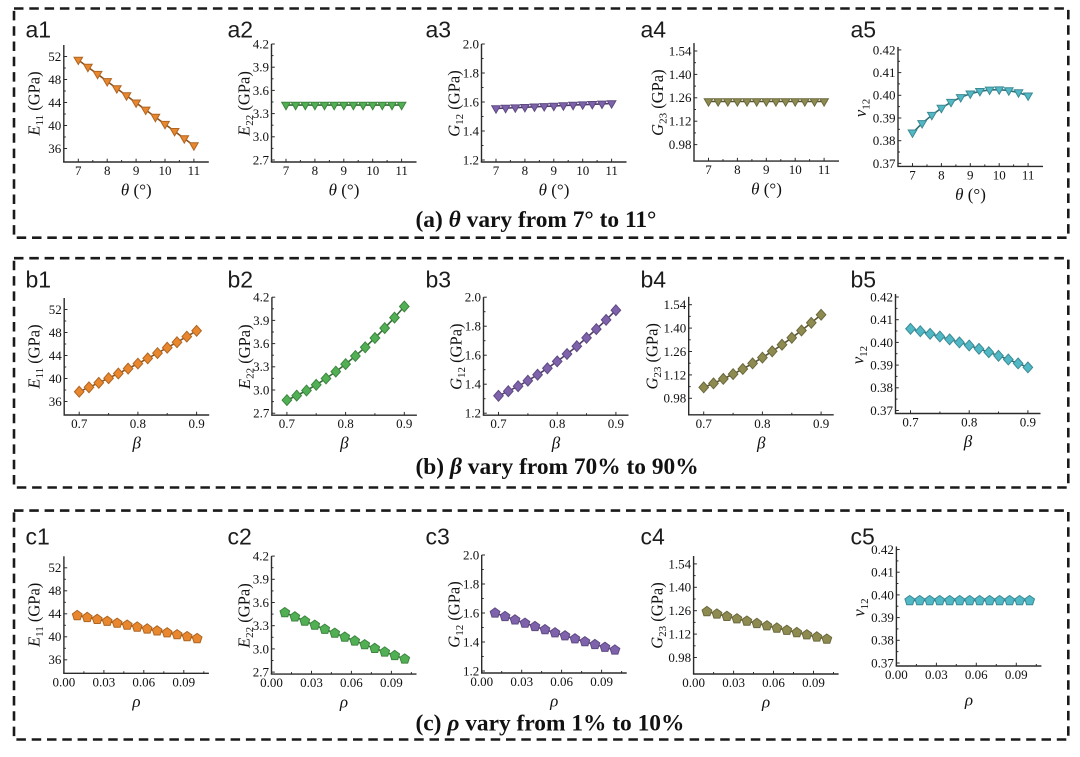  Describe the element at coordinates (864, 280) in the screenshot. I see `svg-text: b5` at that location.